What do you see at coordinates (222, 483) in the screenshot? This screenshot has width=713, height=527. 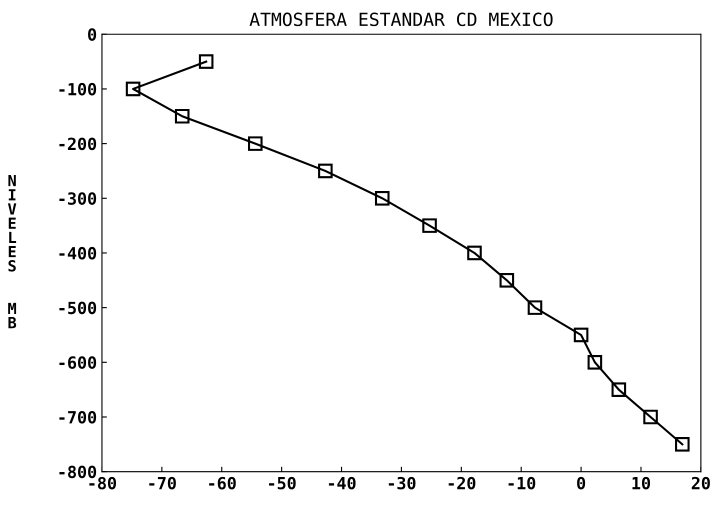 I see `x-tick-label: -60` at bounding box center [222, 483].